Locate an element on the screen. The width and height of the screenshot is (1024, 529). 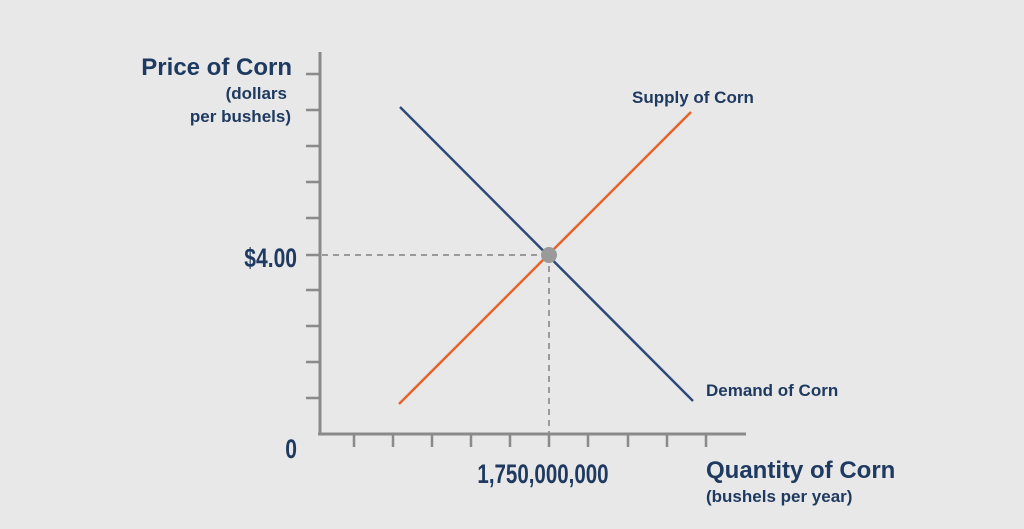
y-axis-subtitle-line2: per bushels) is located at coordinates (240, 116).